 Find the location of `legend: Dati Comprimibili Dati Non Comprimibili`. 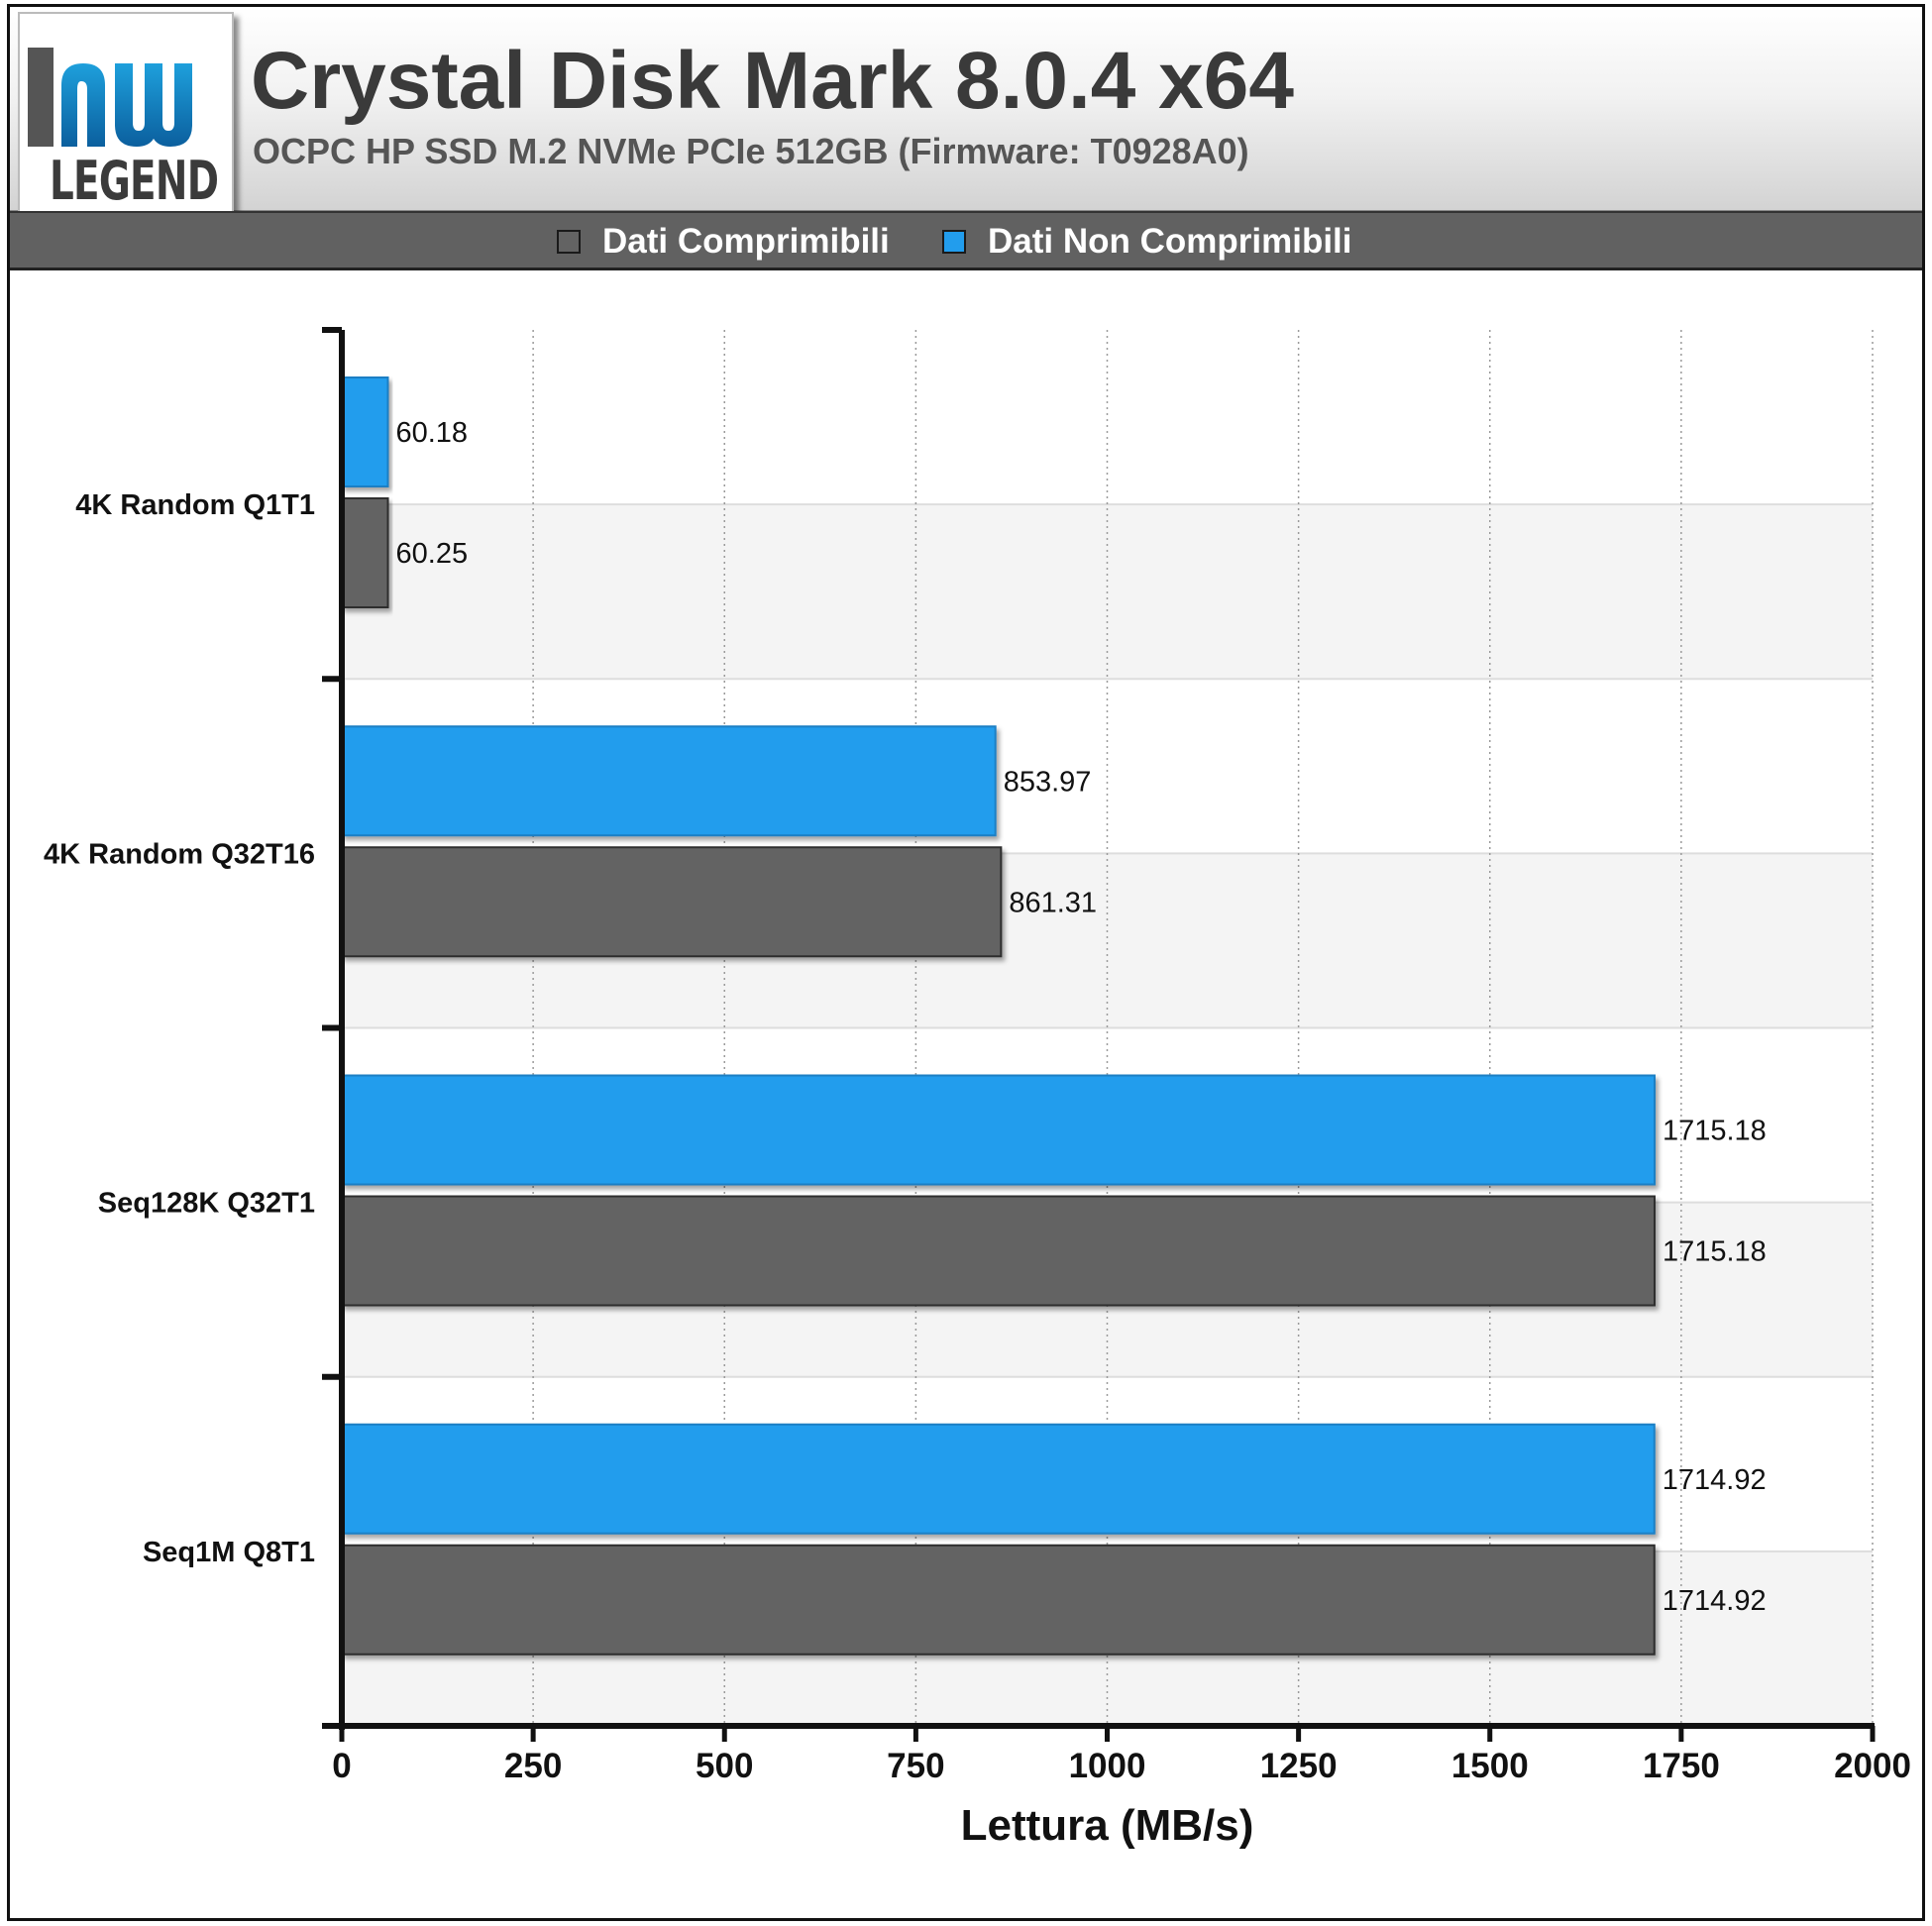

legend: Dati Comprimibili Dati Non Comprimibili is located at coordinates (966, 240).